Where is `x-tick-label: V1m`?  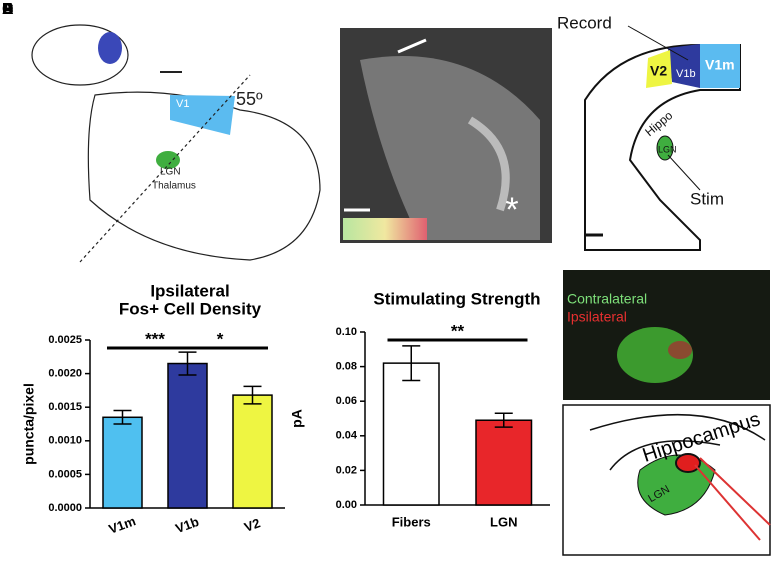 x-tick-label: V1m is located at coordinates (122, 524).